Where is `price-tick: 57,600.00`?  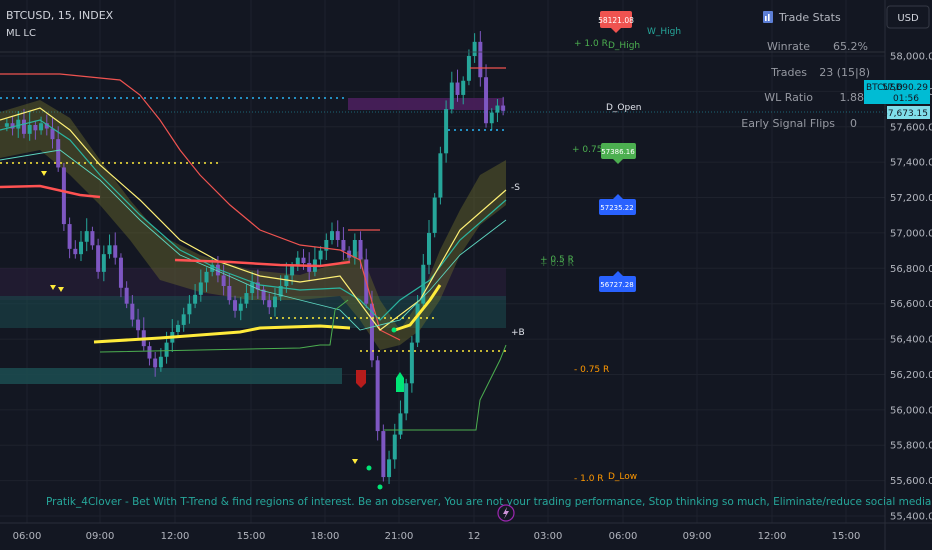
price-tick: 57,600.00 is located at coordinates (911, 127).